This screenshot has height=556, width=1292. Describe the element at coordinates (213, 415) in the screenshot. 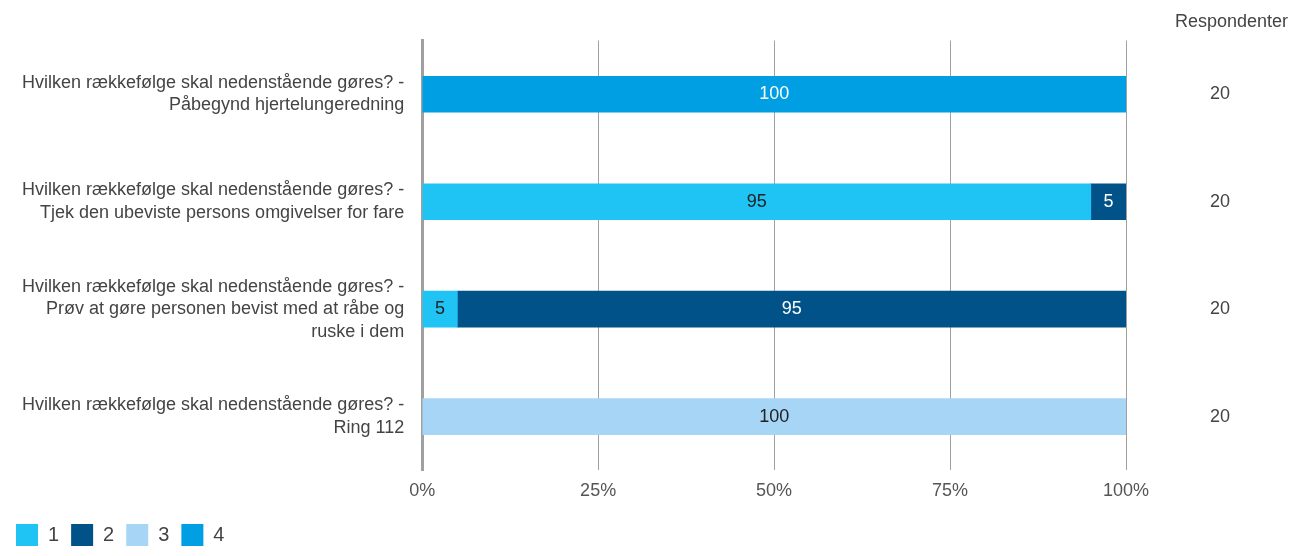

I see `y-tick-label: Hvilken rækkefølge skal nedenstående gøres? - Ring 112` at that location.